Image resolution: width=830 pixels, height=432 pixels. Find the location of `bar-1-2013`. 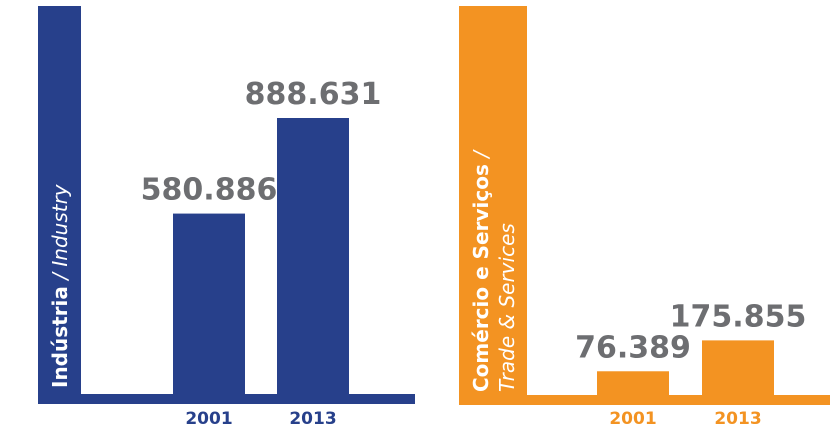

bar-1-2013 is located at coordinates (313, 256).